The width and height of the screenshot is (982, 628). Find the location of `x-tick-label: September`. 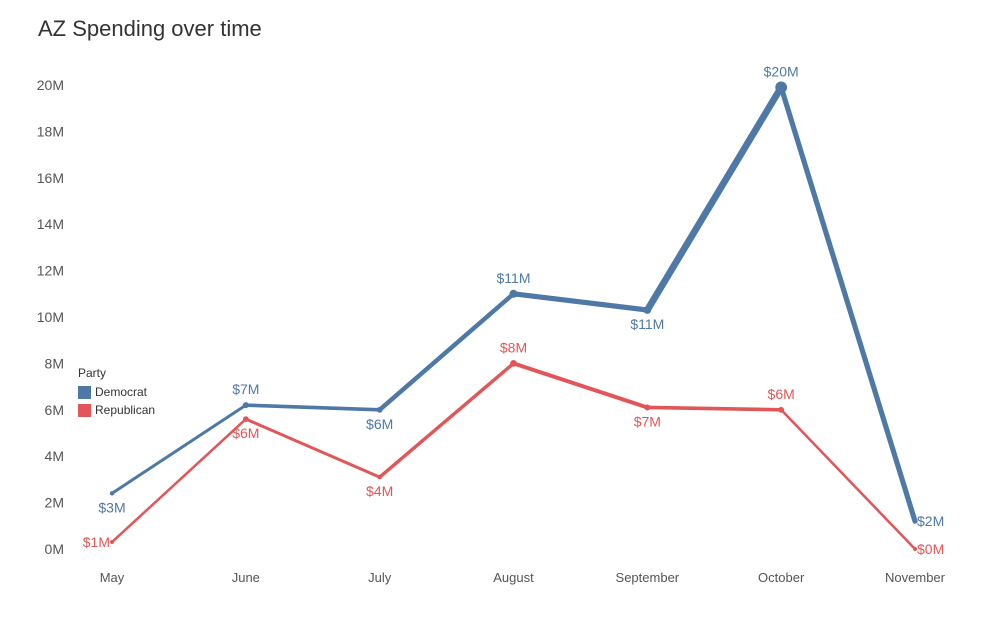

x-tick-label: September is located at coordinates (648, 577).